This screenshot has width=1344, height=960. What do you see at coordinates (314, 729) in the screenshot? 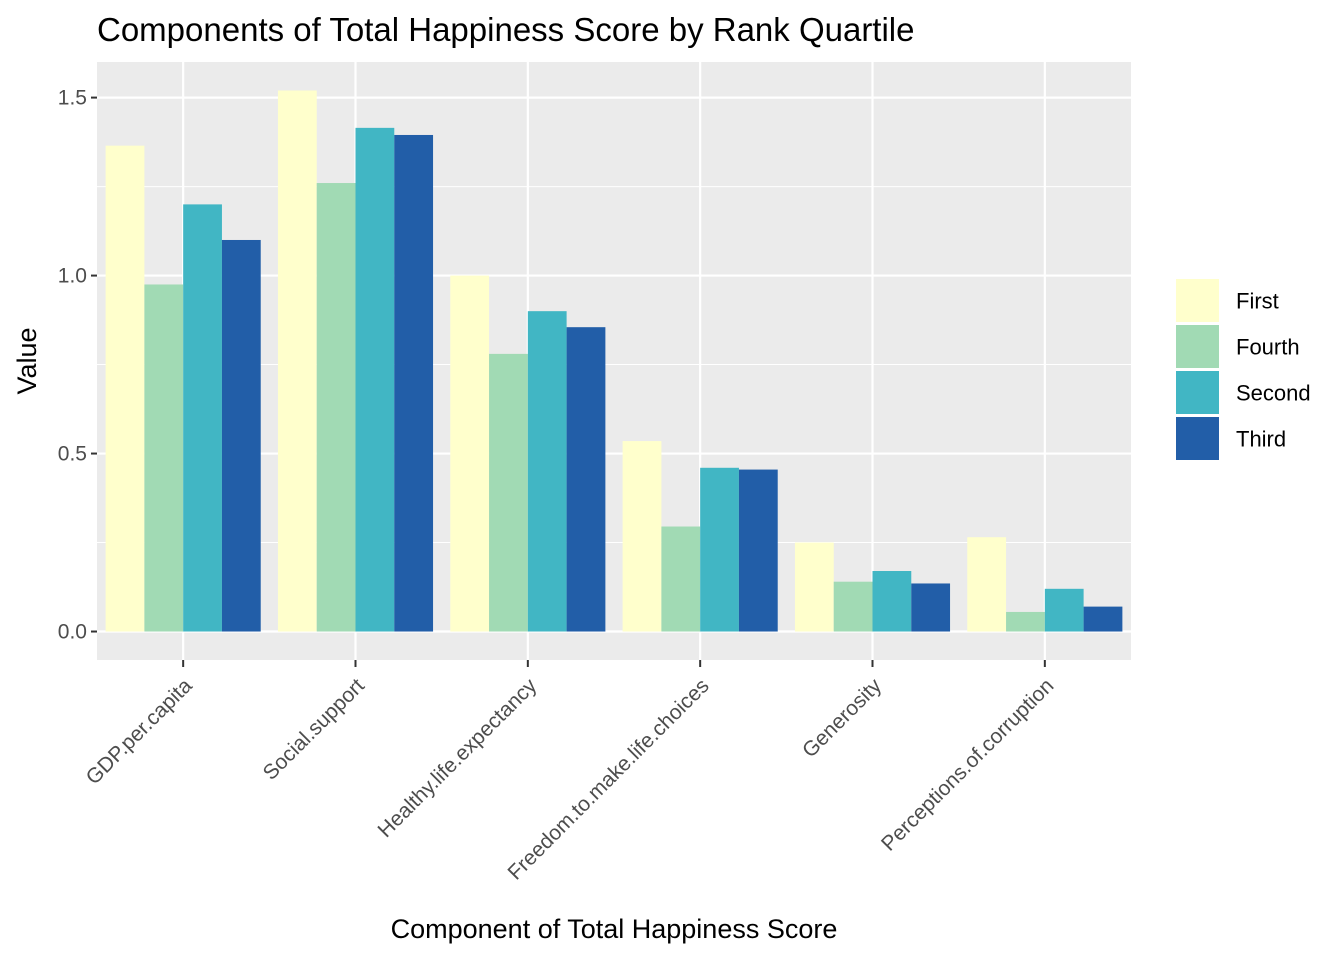
I see `x-tick-label: Social.support` at bounding box center [314, 729].